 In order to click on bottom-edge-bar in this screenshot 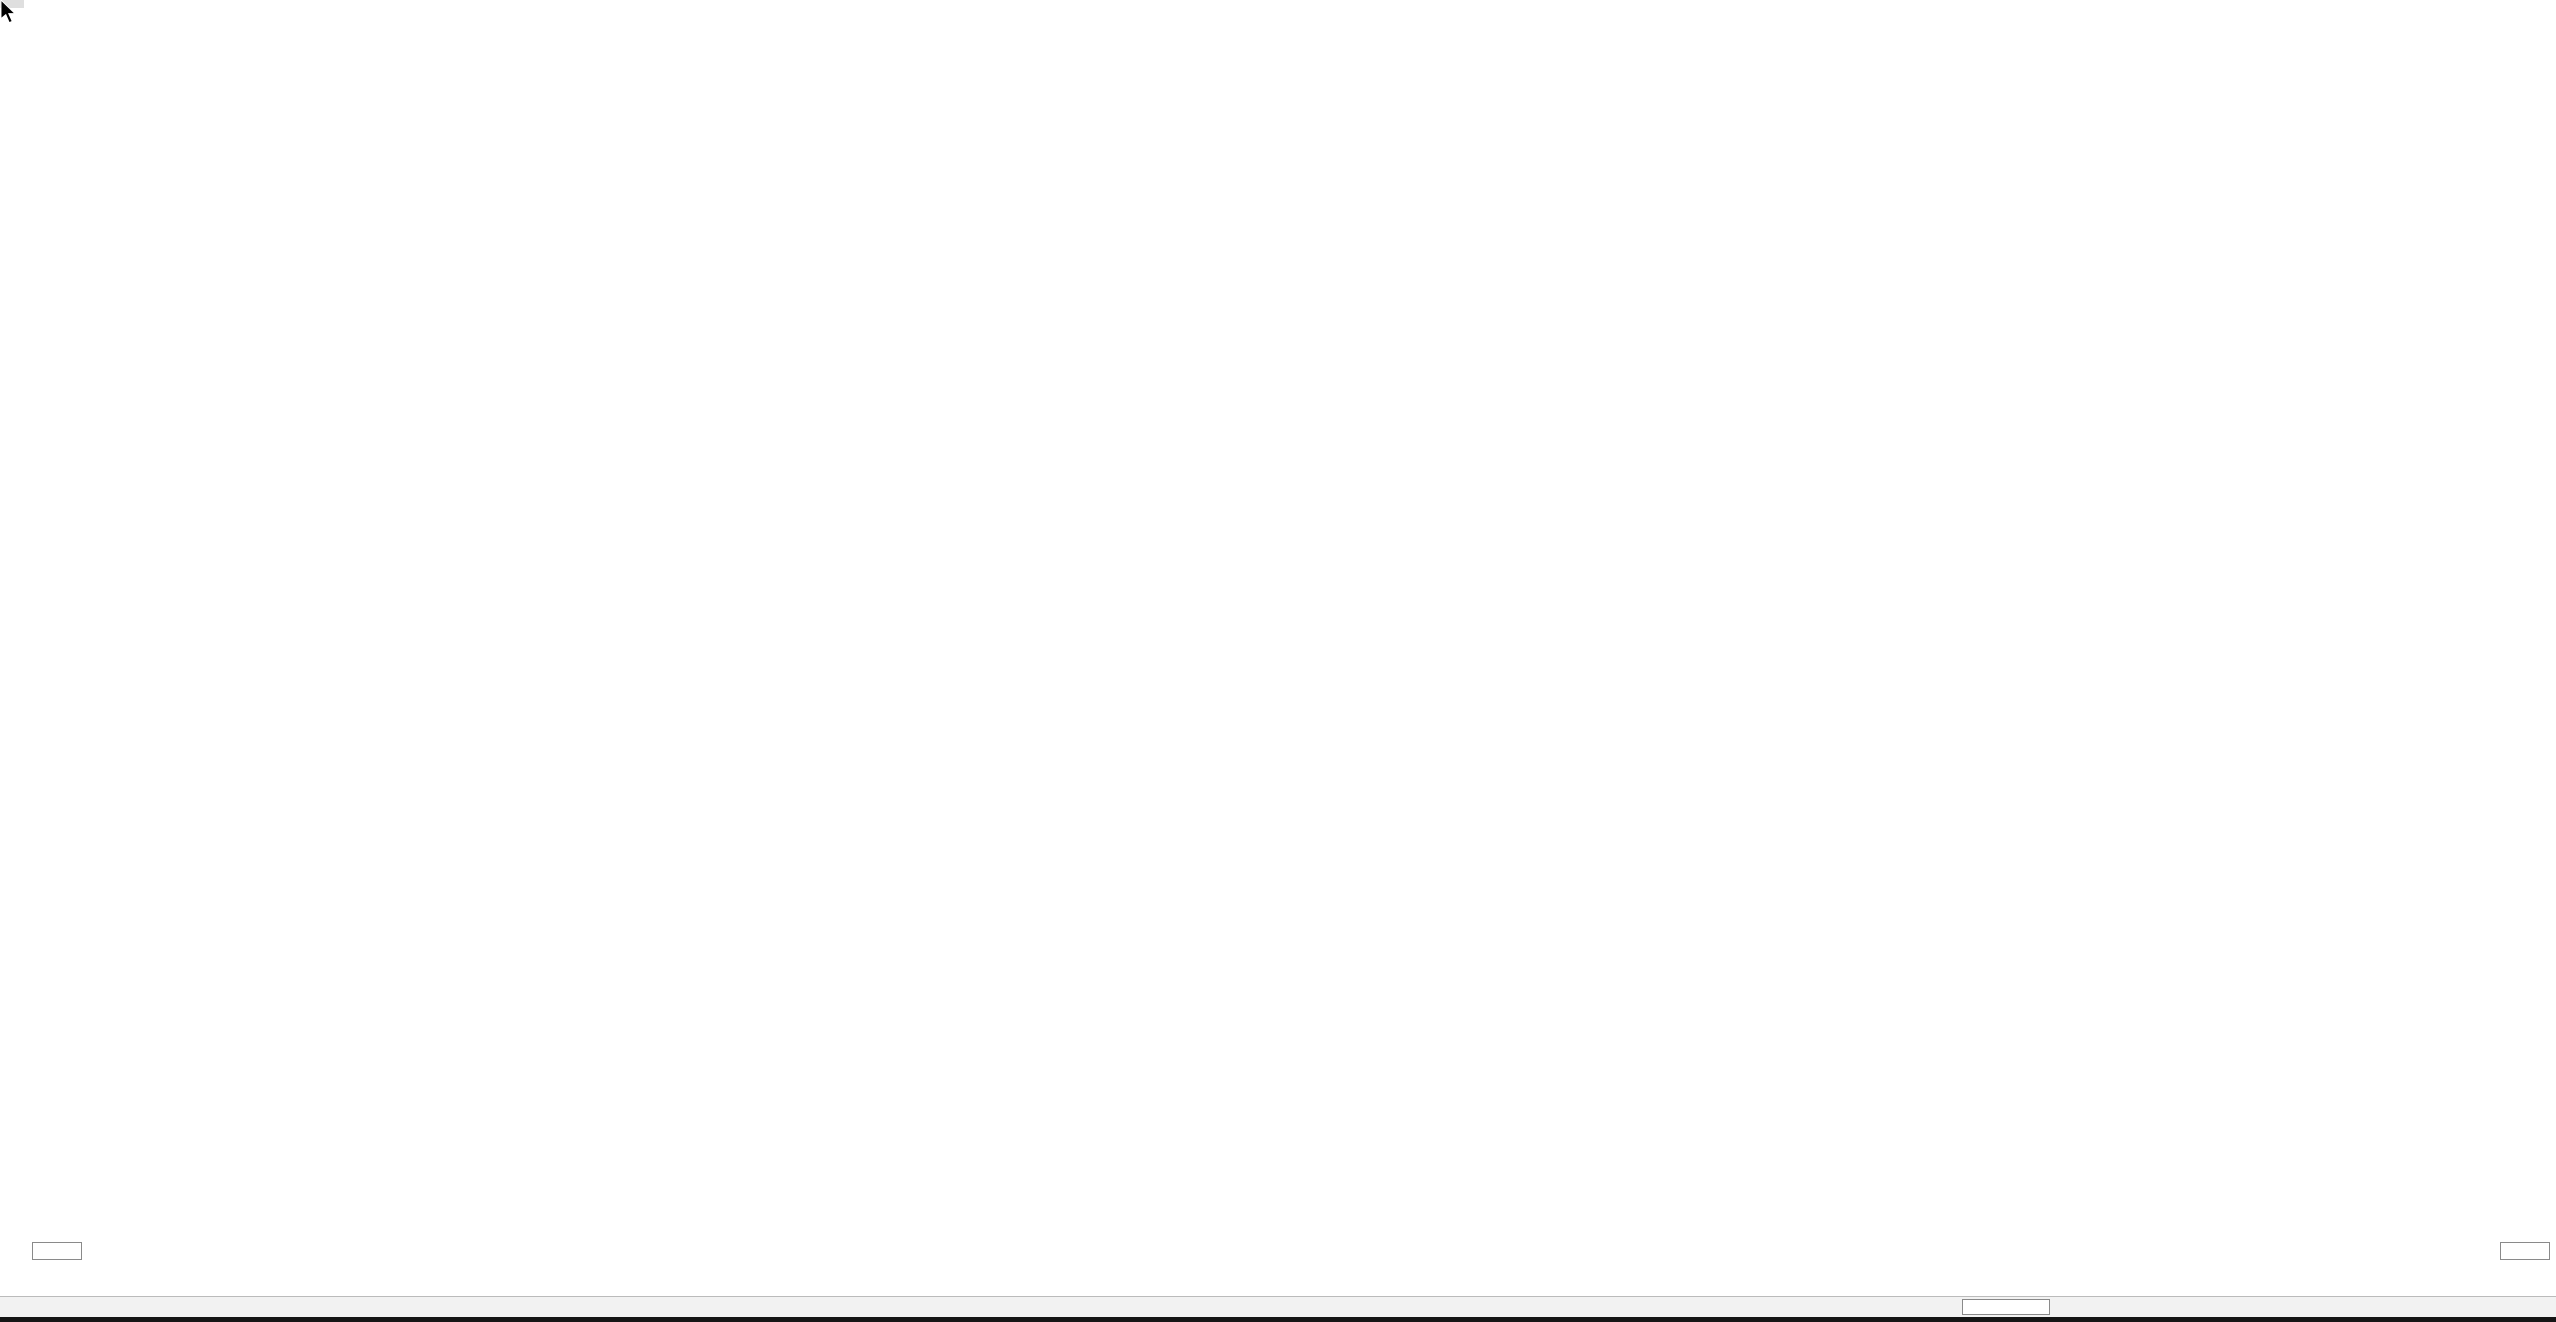, I will do `click(1278, 1319)`.